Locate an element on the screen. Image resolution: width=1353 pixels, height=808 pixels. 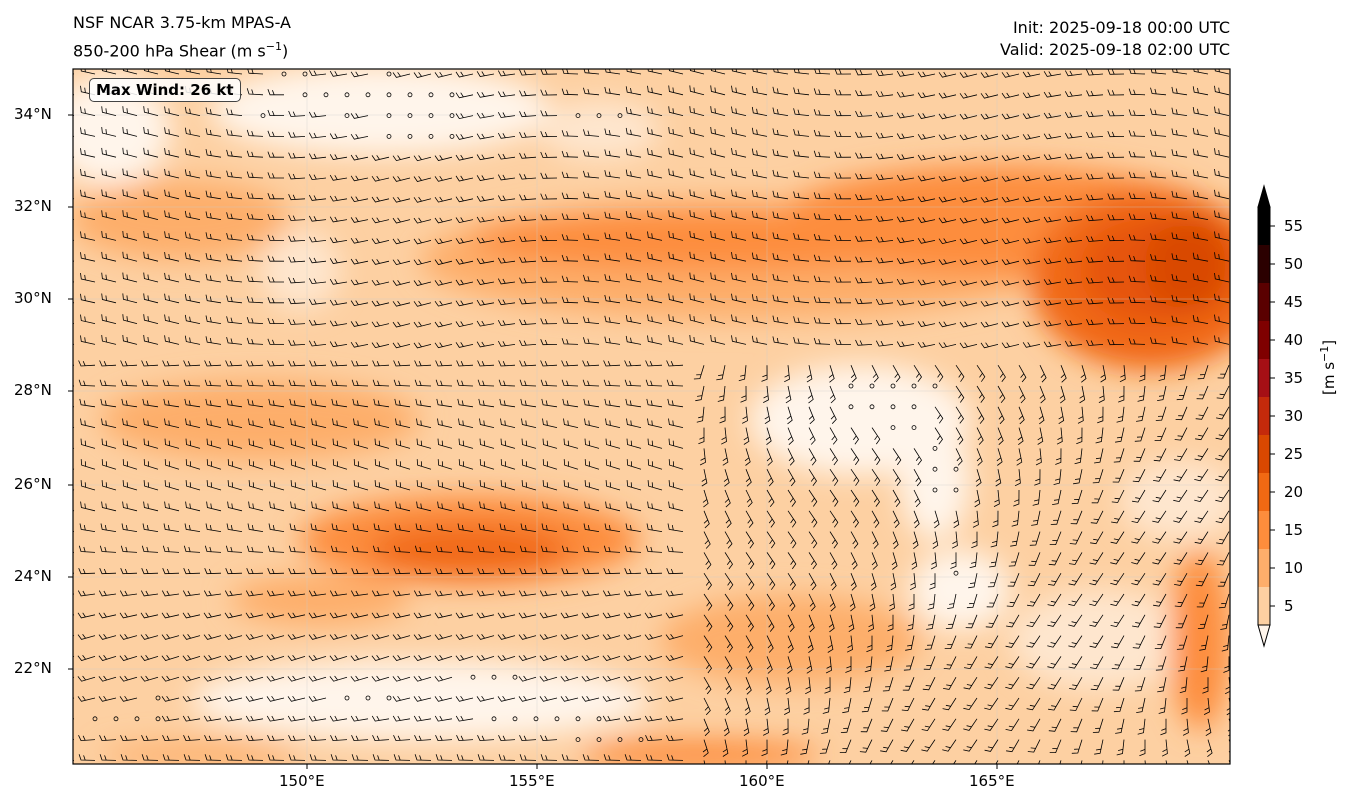
valid-time: Valid: 2025-09-18 02:00 UTC is located at coordinates (1114, 49).